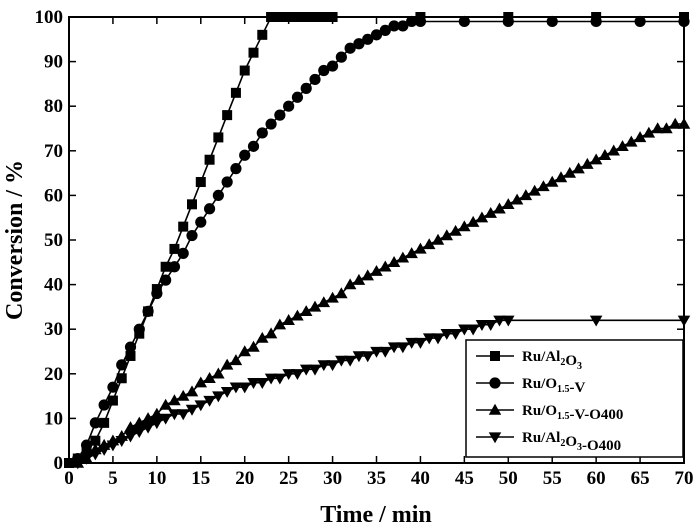 The width and height of the screenshot is (700, 530). I want to click on x-tick-label: 45, so click(464, 478).